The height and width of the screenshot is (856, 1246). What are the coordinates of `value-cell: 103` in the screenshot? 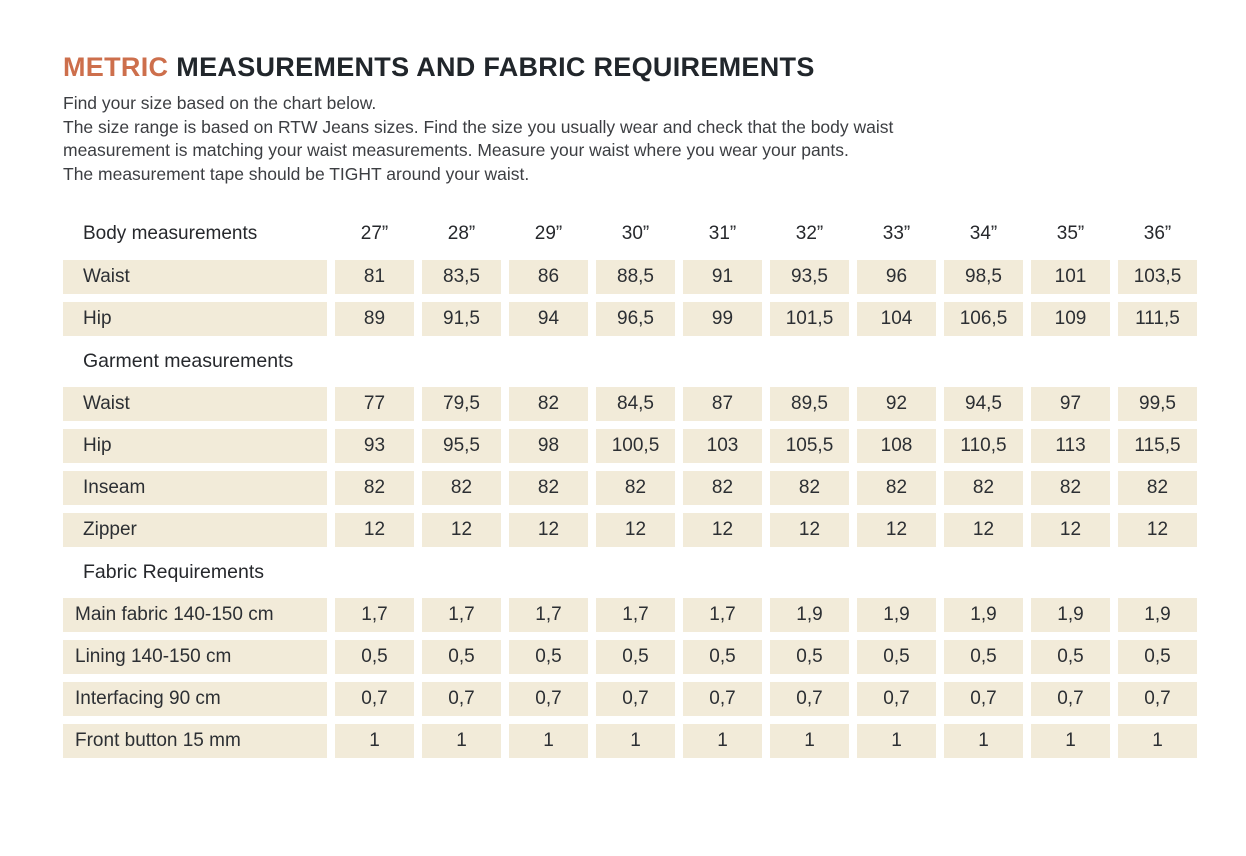 It's located at (722, 446).